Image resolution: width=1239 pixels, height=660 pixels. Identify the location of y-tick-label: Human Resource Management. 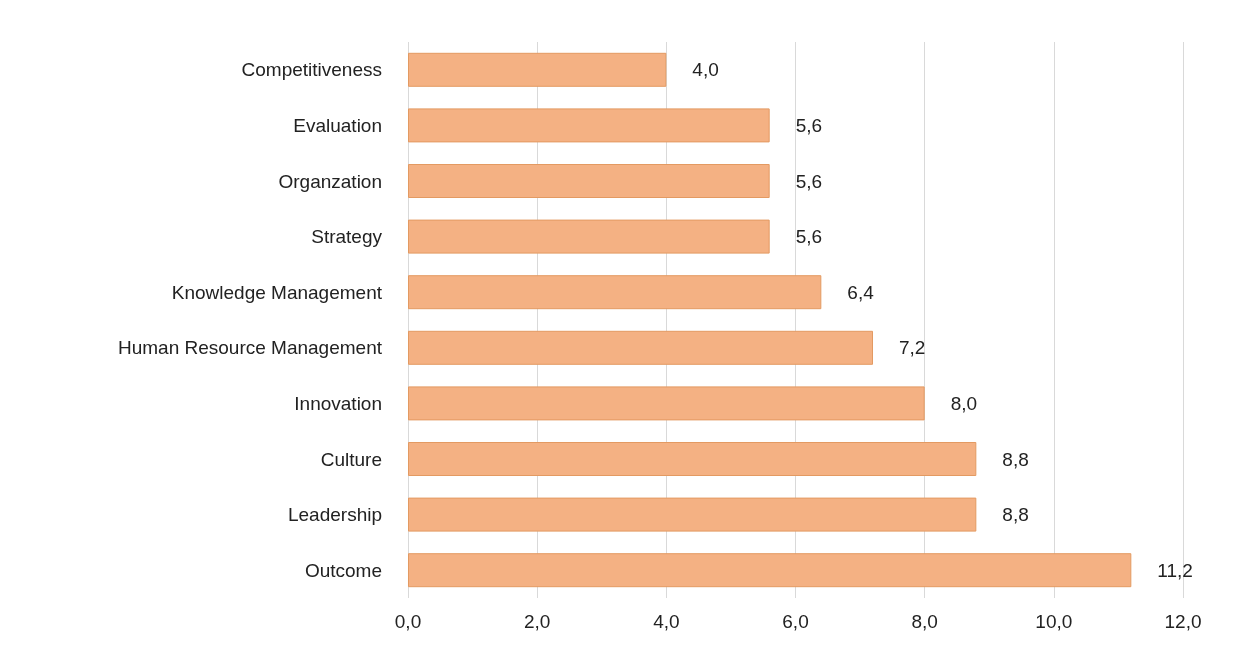
(250, 348).